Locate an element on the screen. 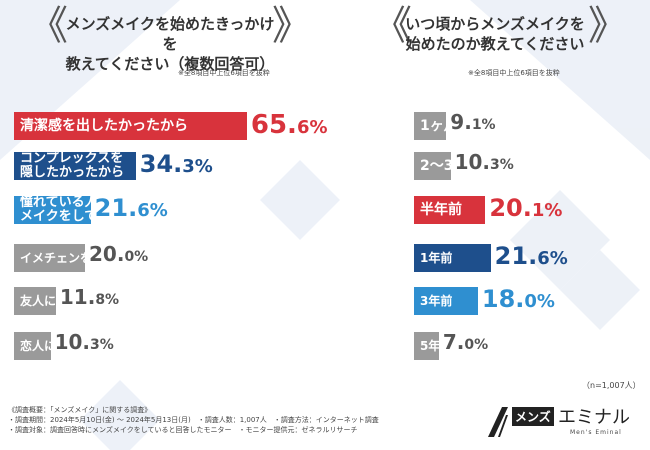 The width and height of the screenshot is (650, 450). left-title-line2: 教えてください（複数回答可） is located at coordinates (170, 64).